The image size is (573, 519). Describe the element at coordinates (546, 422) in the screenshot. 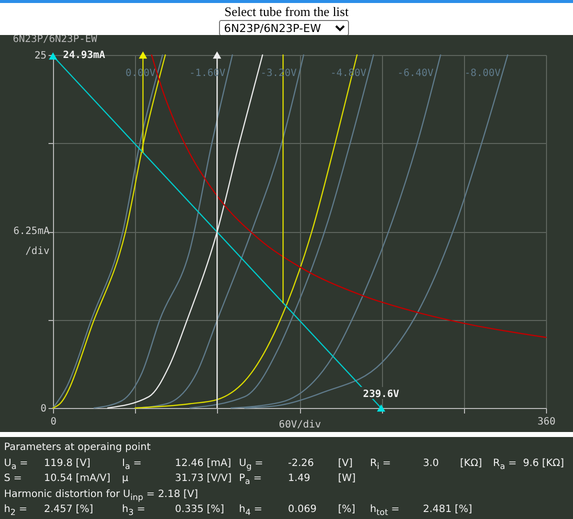

I see `x-tick-label: 360` at that location.